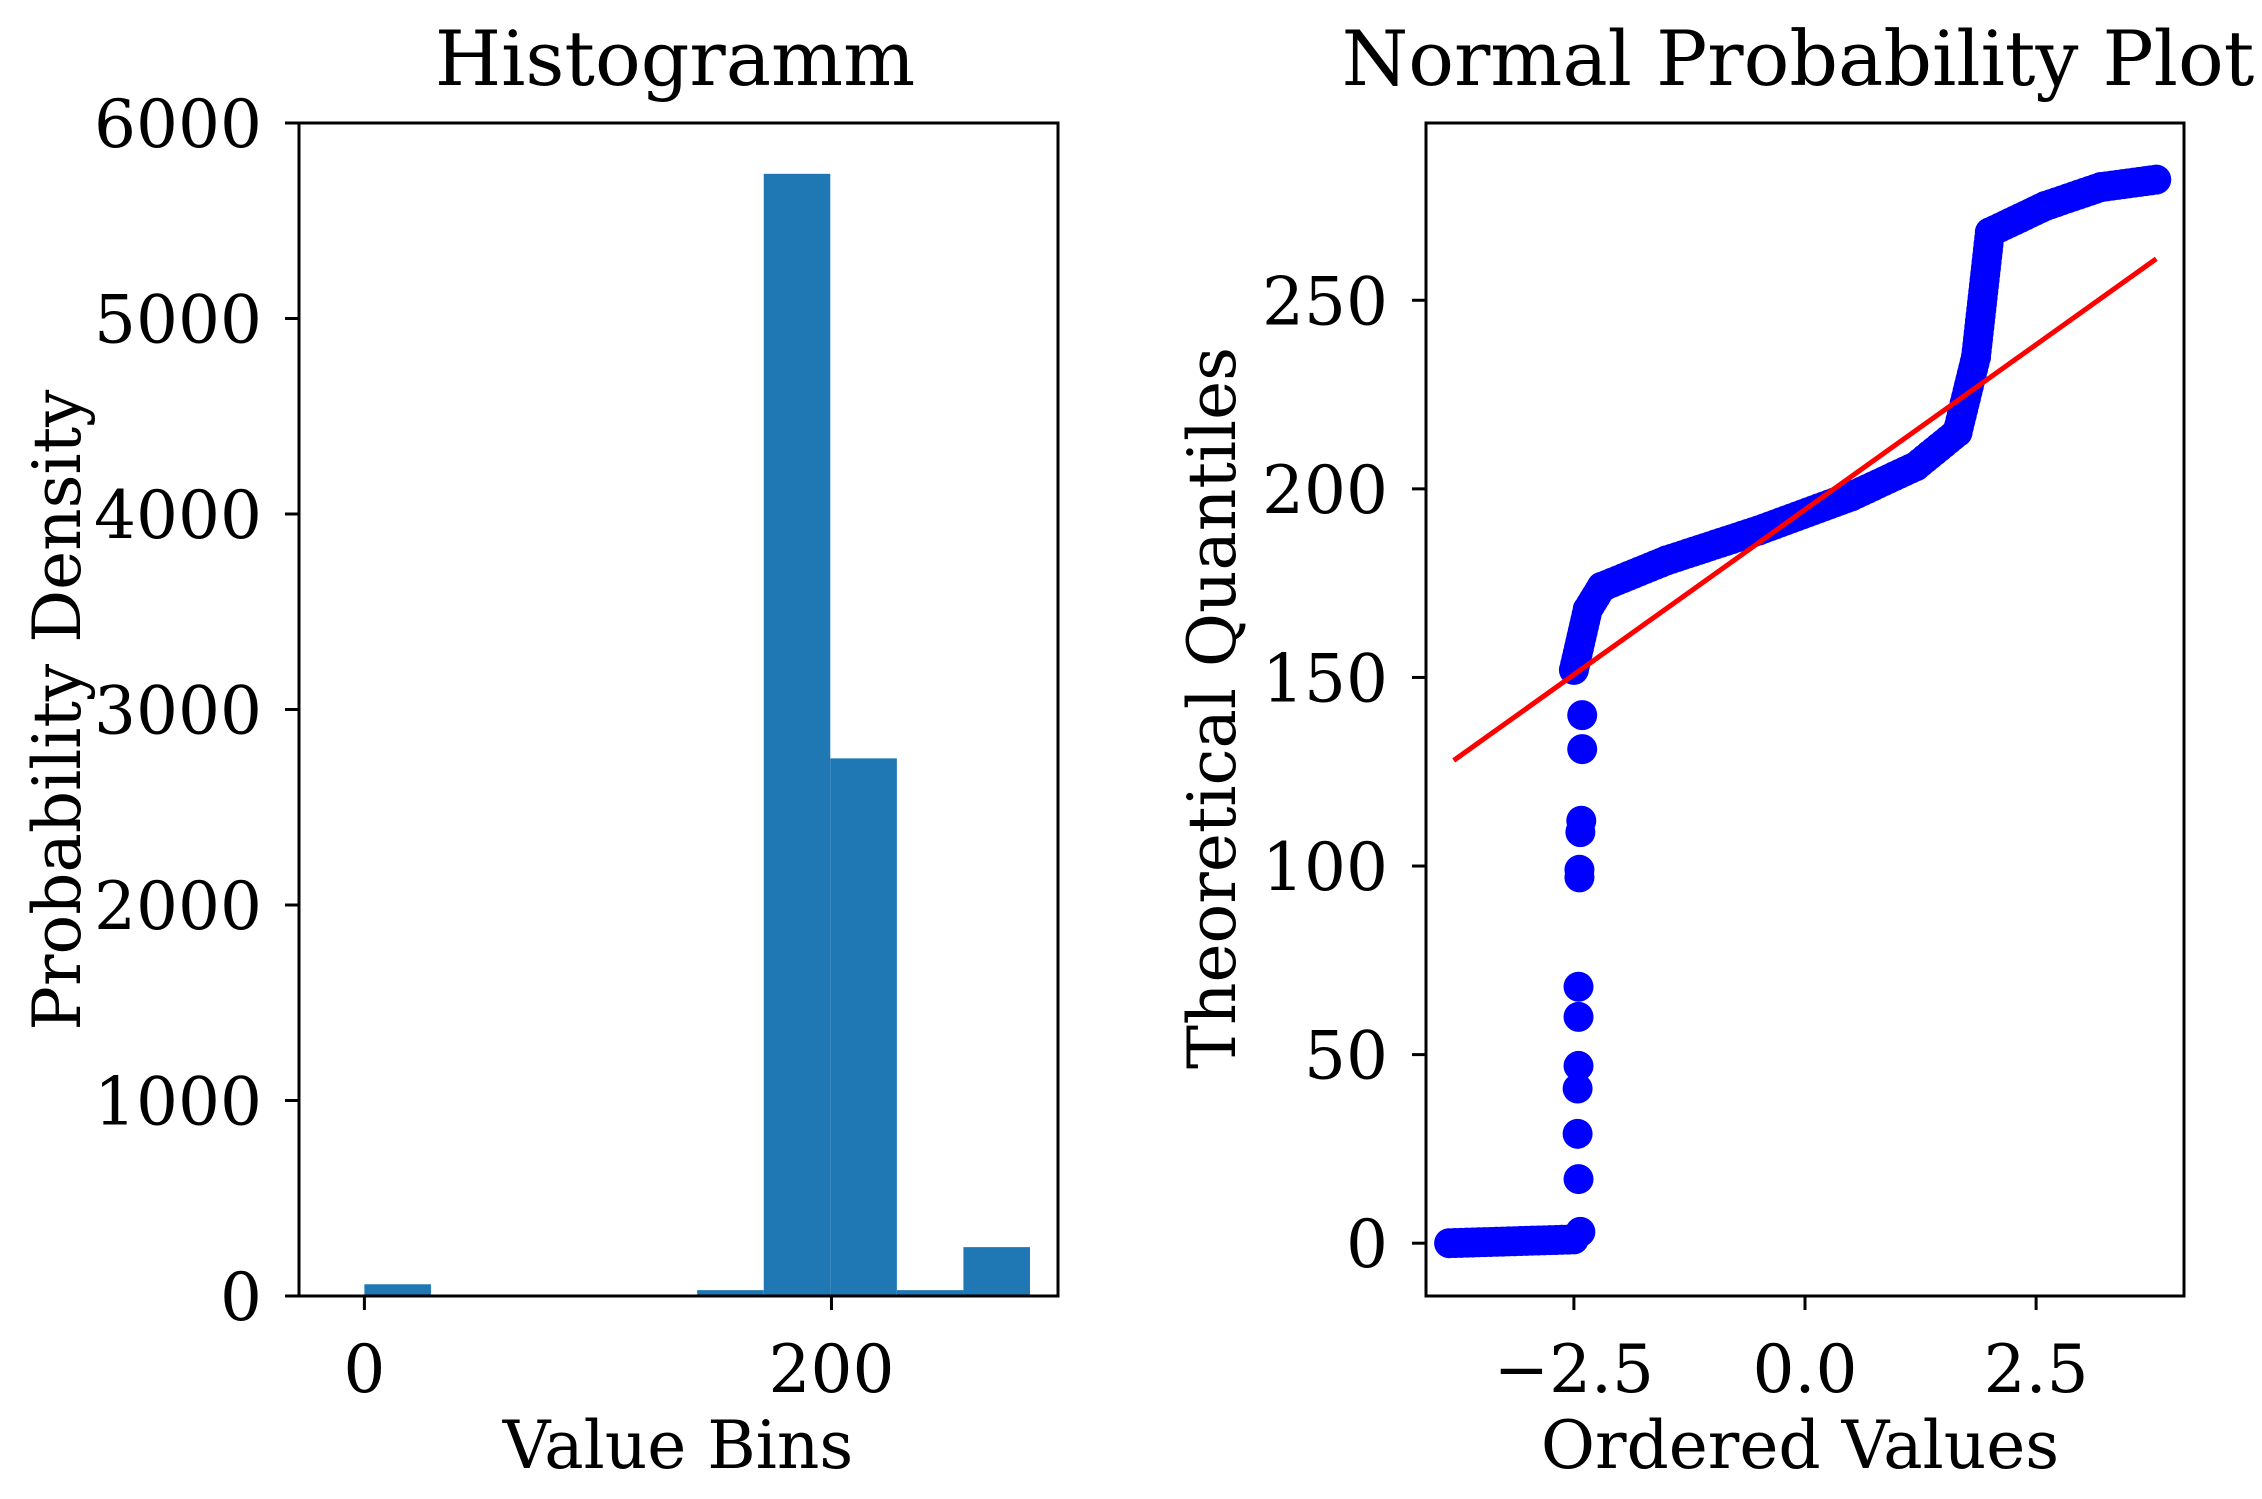 The image size is (2262, 1499). What do you see at coordinates (57, 710) in the screenshot?
I see `histogram-y-axis-label: Probability Density` at bounding box center [57, 710].